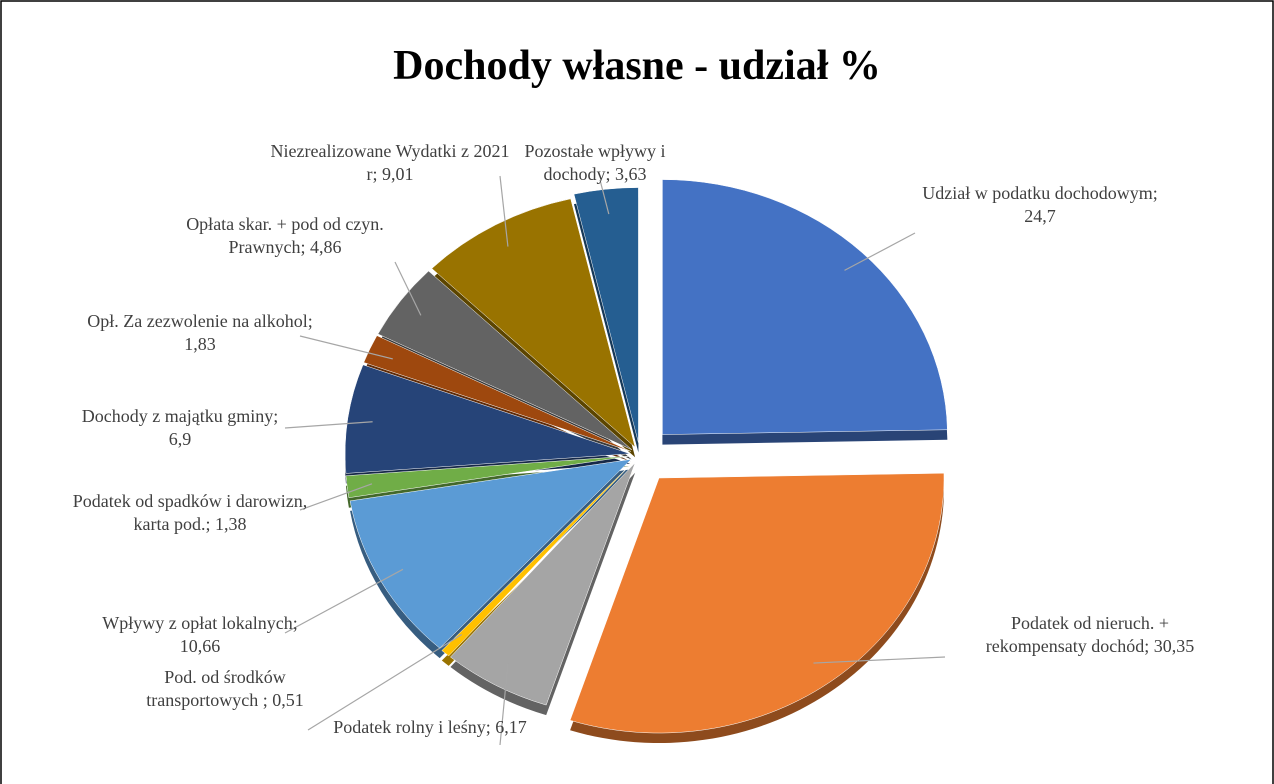 The height and width of the screenshot is (784, 1274). What do you see at coordinates (390, 162) in the screenshot?
I see `data-label: Niezrealizowane Wydatki z 2021 r; 9,01` at bounding box center [390, 162].